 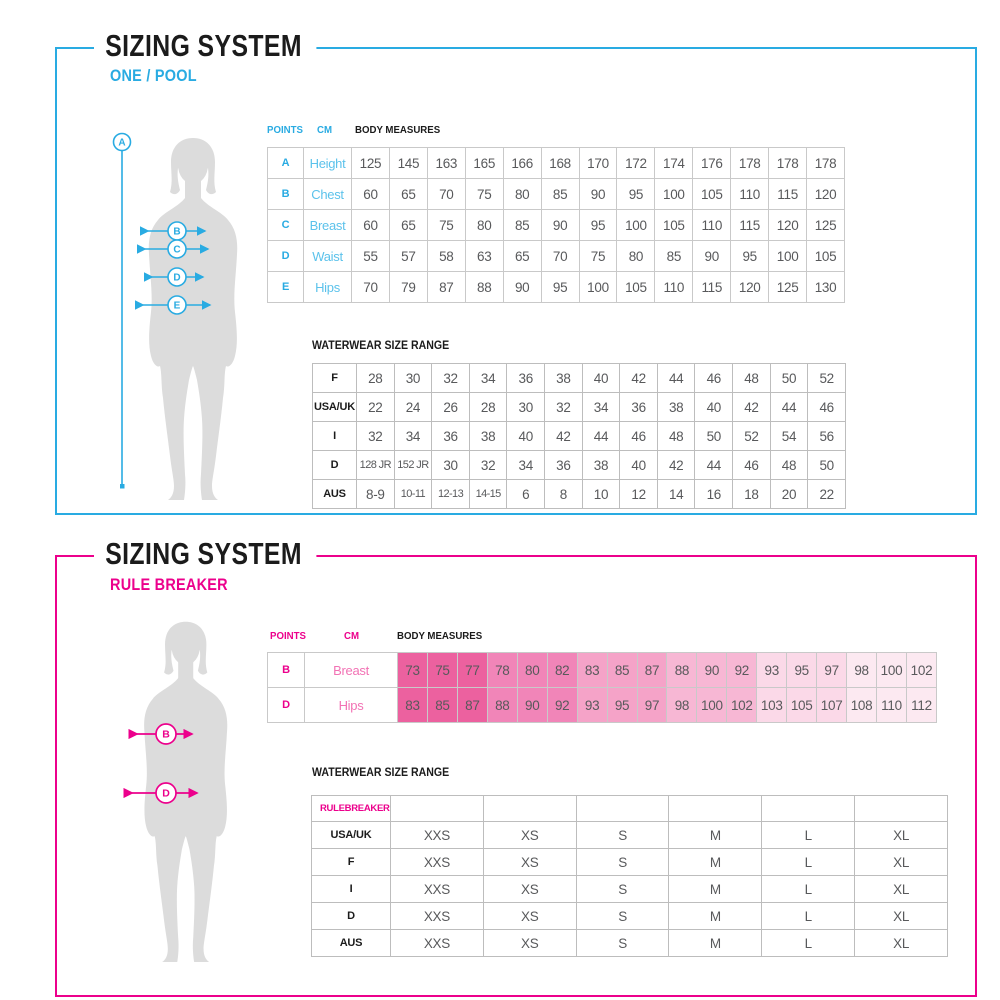 I want to click on value-cell: M, so click(x=715, y=916).